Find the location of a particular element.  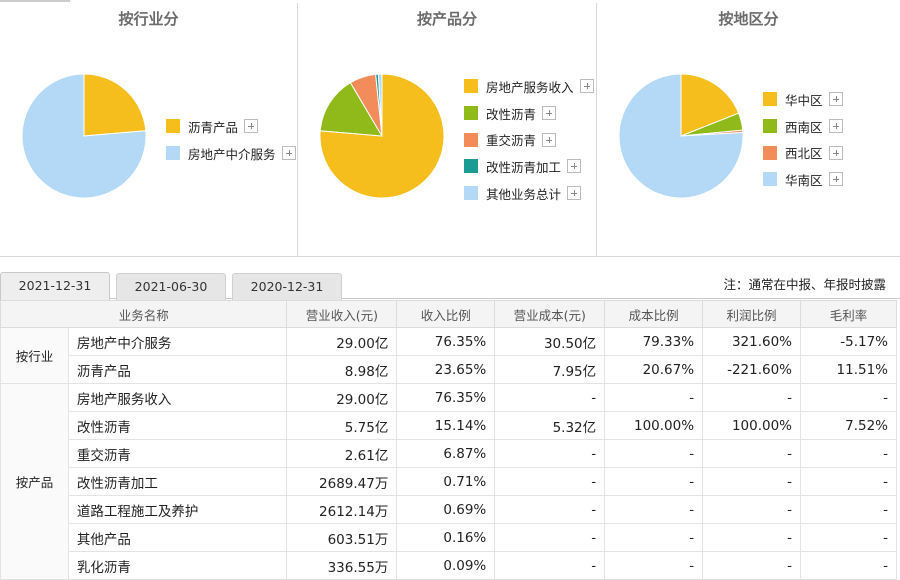

cell-gross-margin: 11.51% is located at coordinates (848, 369).